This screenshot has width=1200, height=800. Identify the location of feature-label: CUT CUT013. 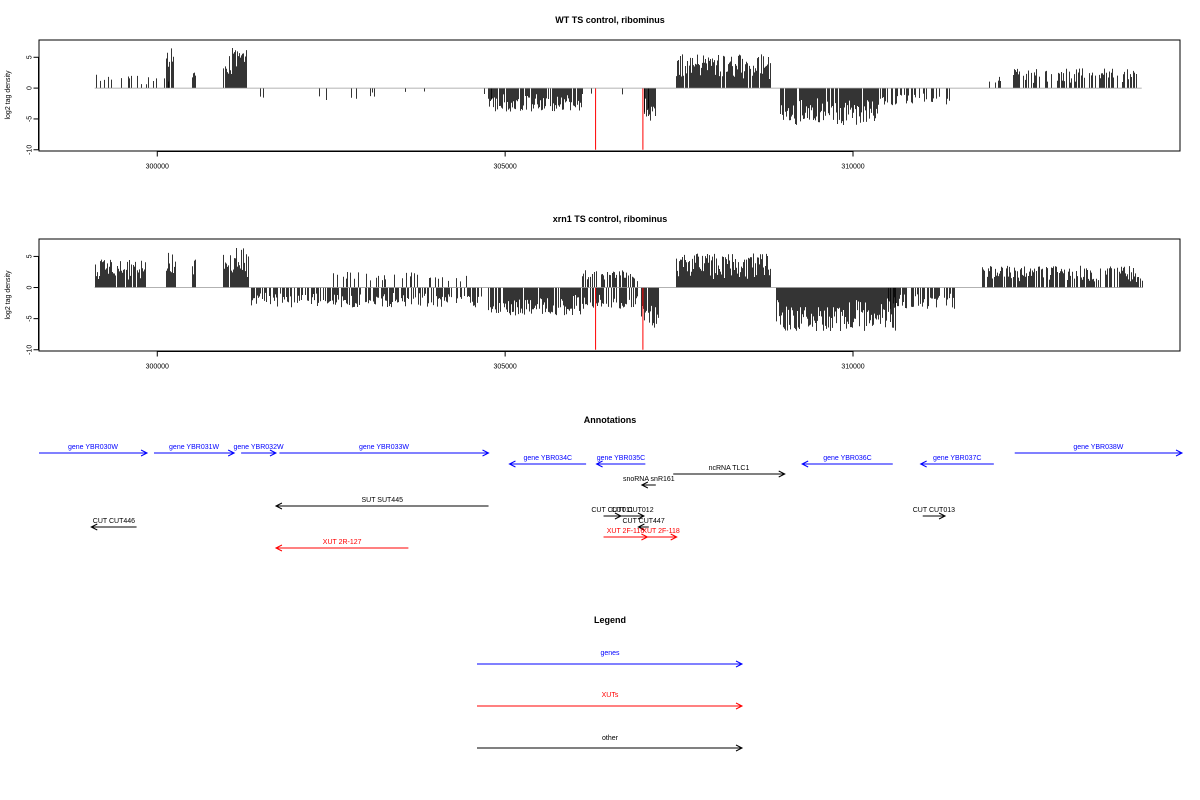
(934, 510).